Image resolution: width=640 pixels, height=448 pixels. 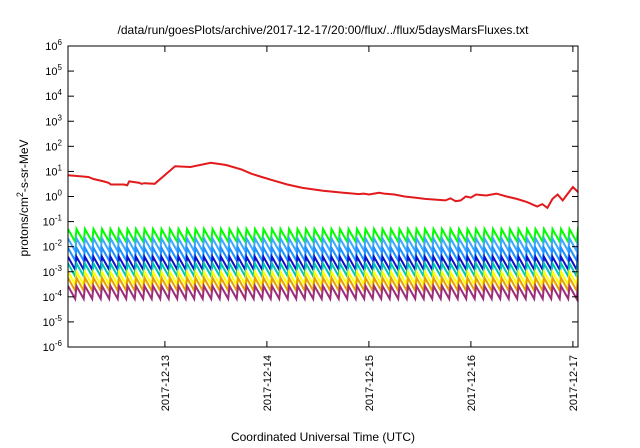 I want to click on y-tick-label: 10⁻³, so click(x=53, y=271).